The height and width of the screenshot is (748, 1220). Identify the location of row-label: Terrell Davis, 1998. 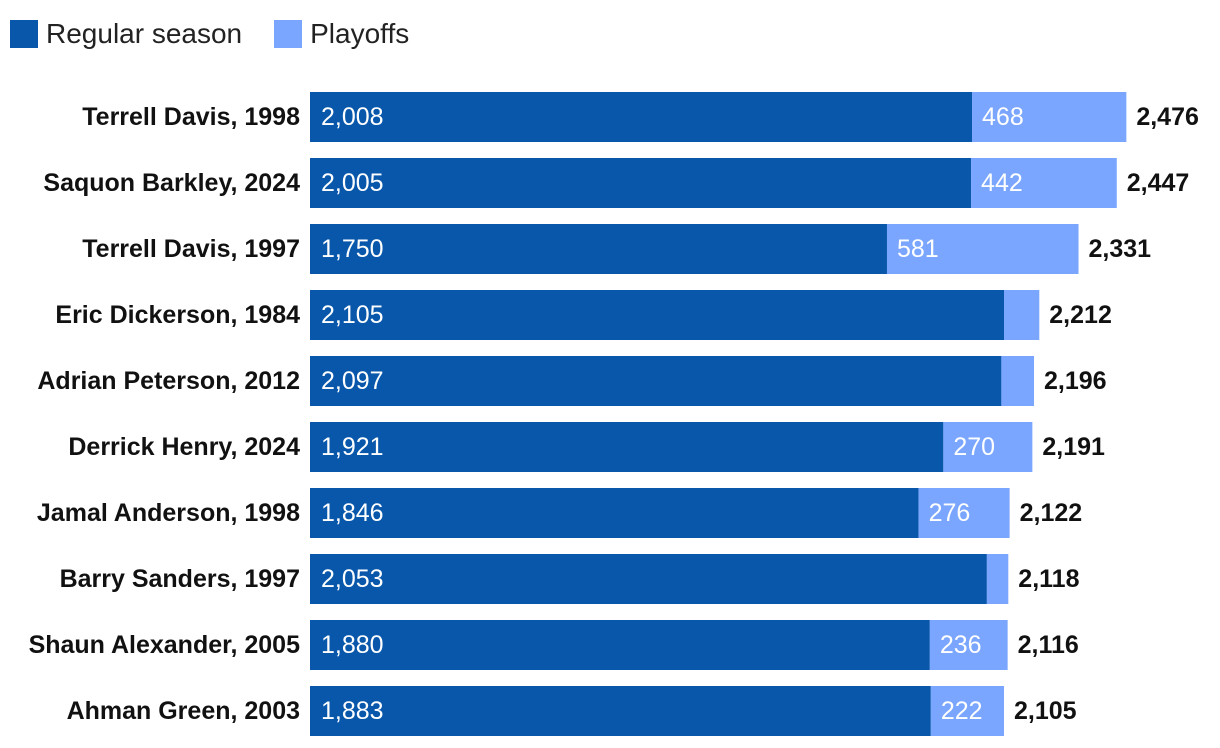
(191, 117).